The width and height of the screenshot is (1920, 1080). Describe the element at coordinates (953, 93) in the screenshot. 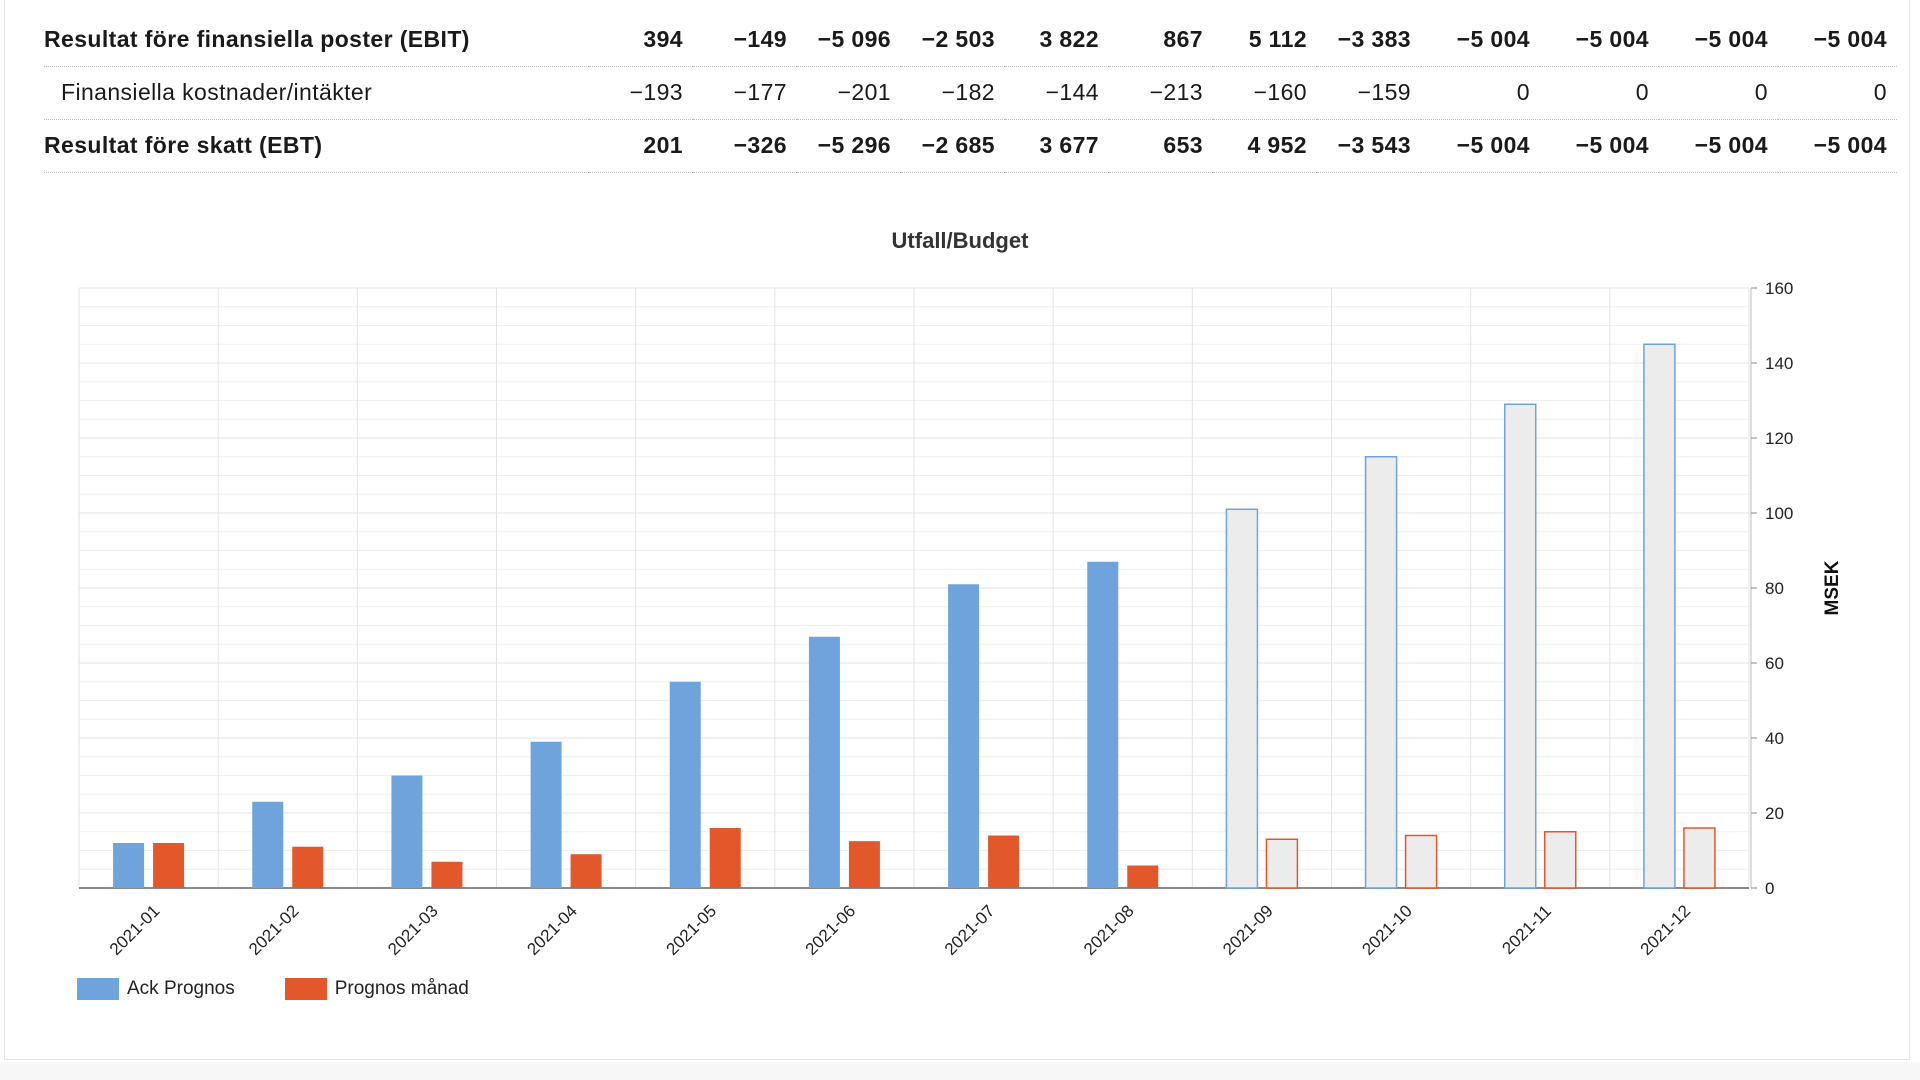

I see `table-cell-value: −182` at that location.